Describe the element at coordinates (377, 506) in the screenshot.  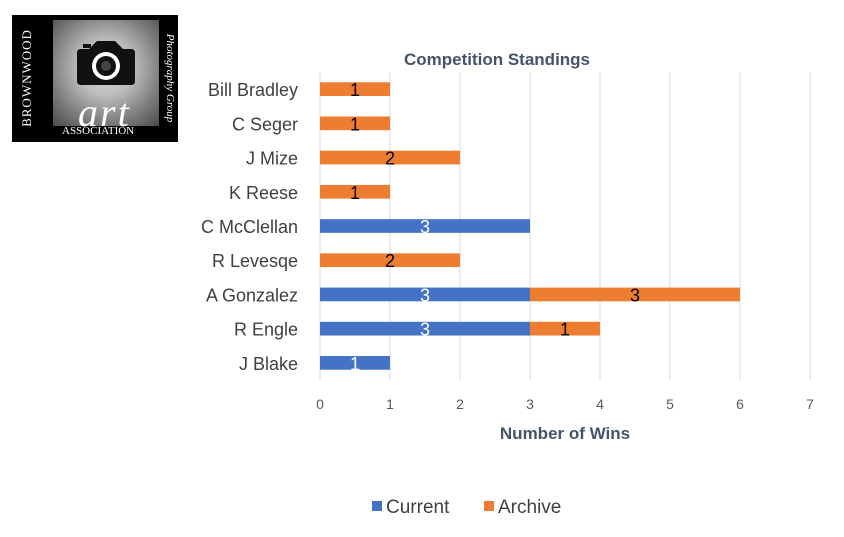
I see `legend-swatch-current` at that location.